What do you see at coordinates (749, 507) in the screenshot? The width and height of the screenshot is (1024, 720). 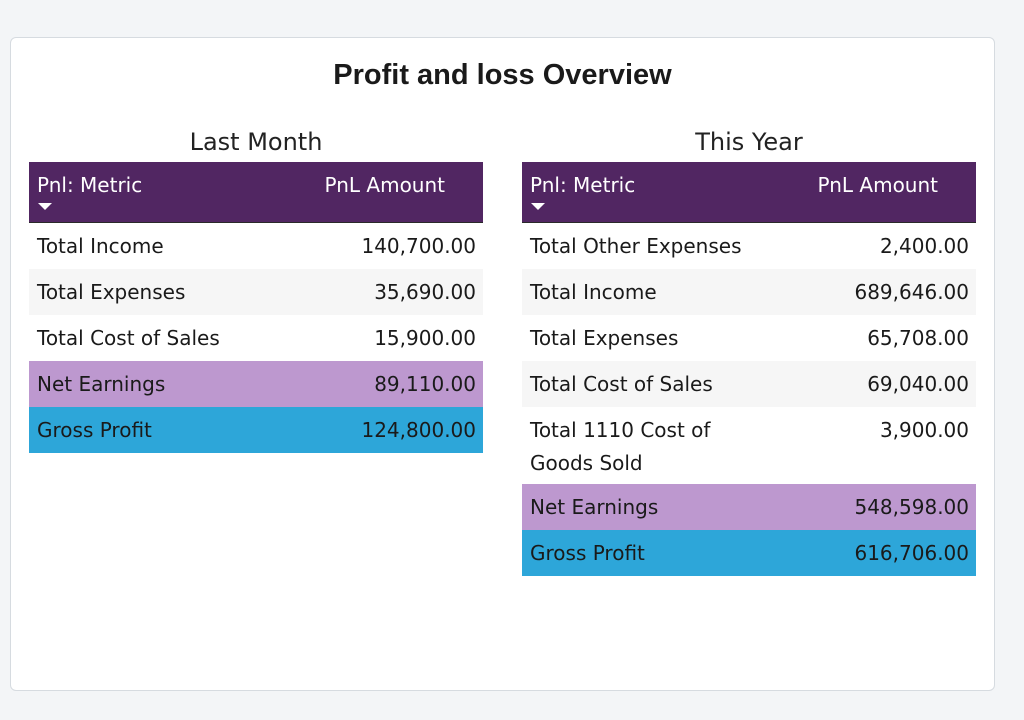 I see `net-earnings-row: Net Earnings 548,598.00` at bounding box center [749, 507].